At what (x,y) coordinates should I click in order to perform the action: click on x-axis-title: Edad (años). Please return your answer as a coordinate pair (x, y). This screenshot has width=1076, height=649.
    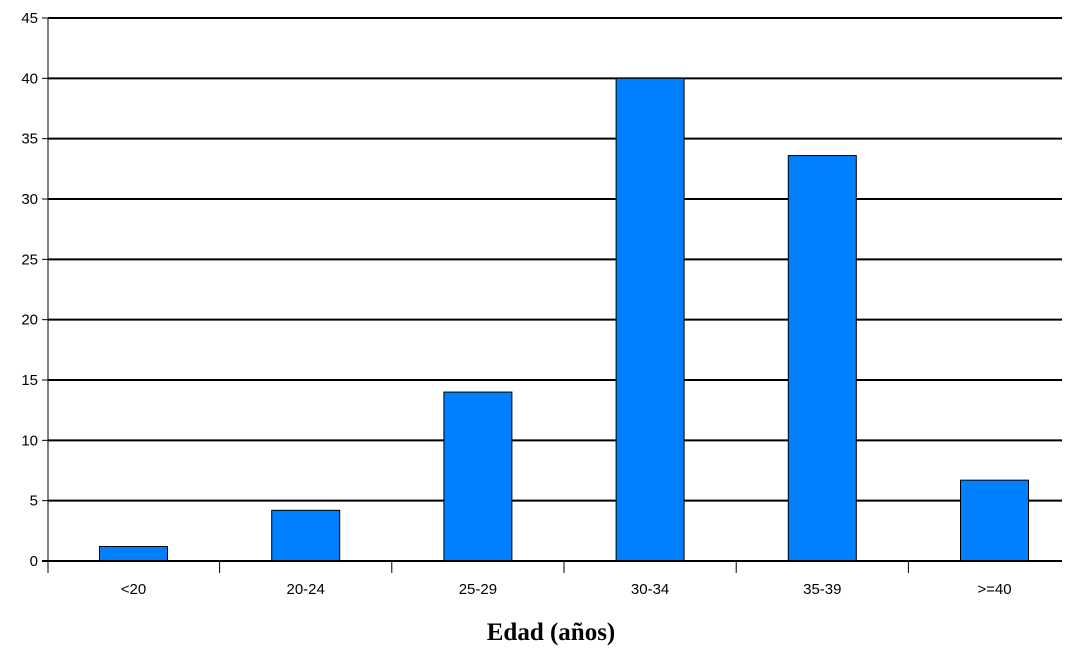
    Looking at the image, I should click on (551, 632).